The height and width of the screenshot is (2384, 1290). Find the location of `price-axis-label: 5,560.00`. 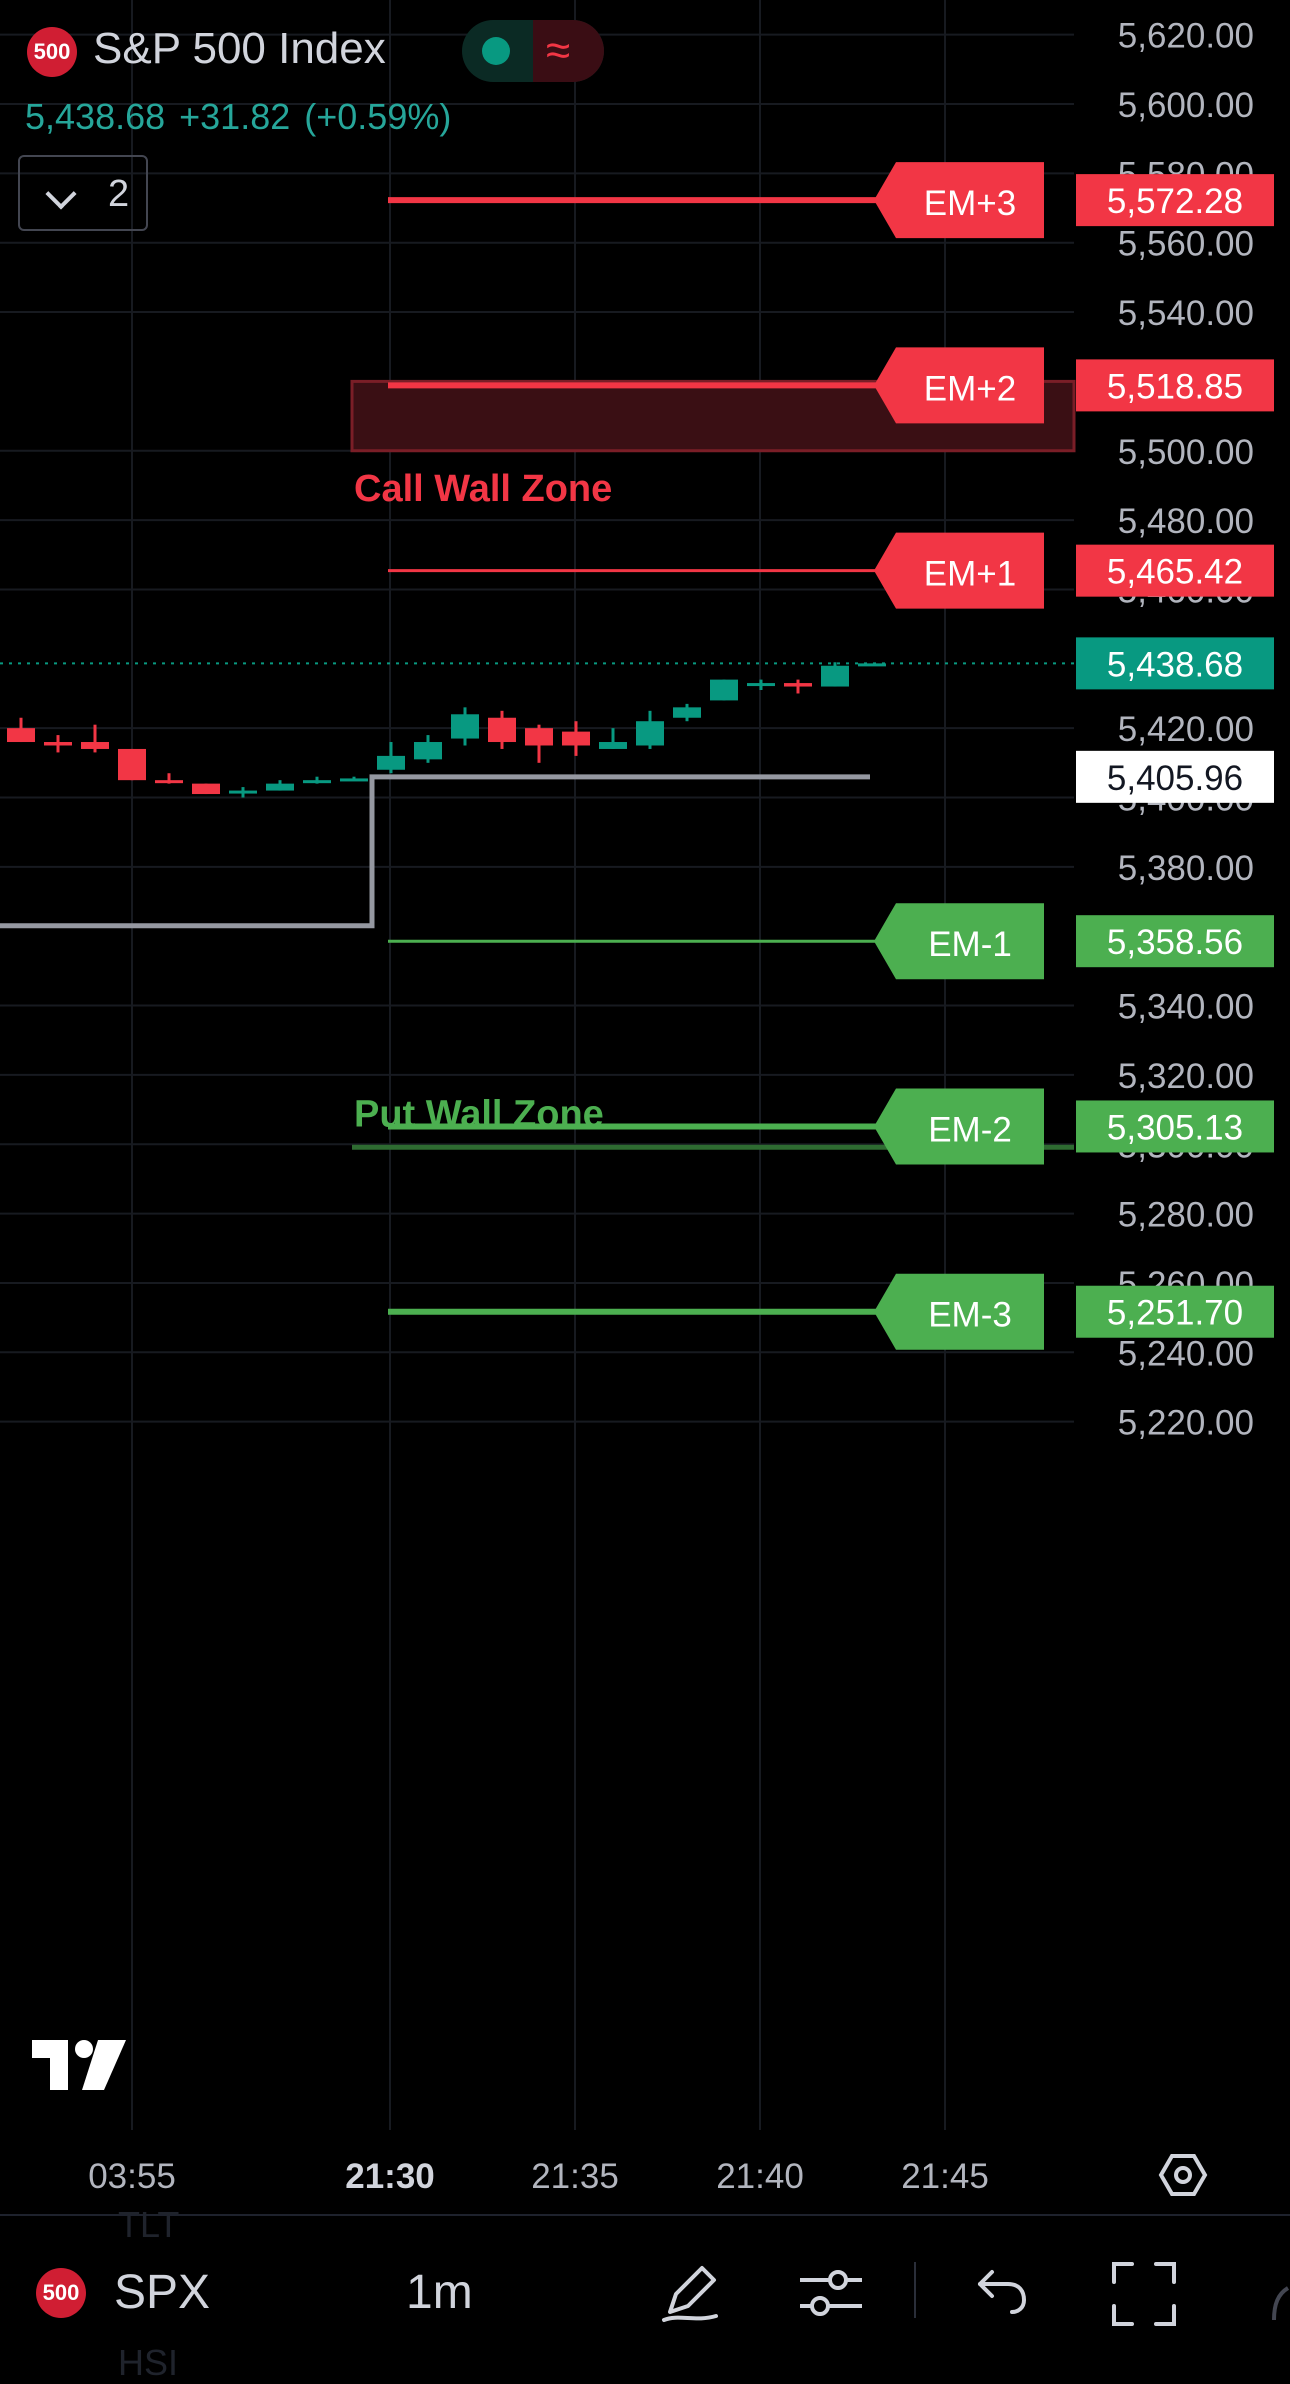

price-axis-label: 5,560.00 is located at coordinates (1186, 244).